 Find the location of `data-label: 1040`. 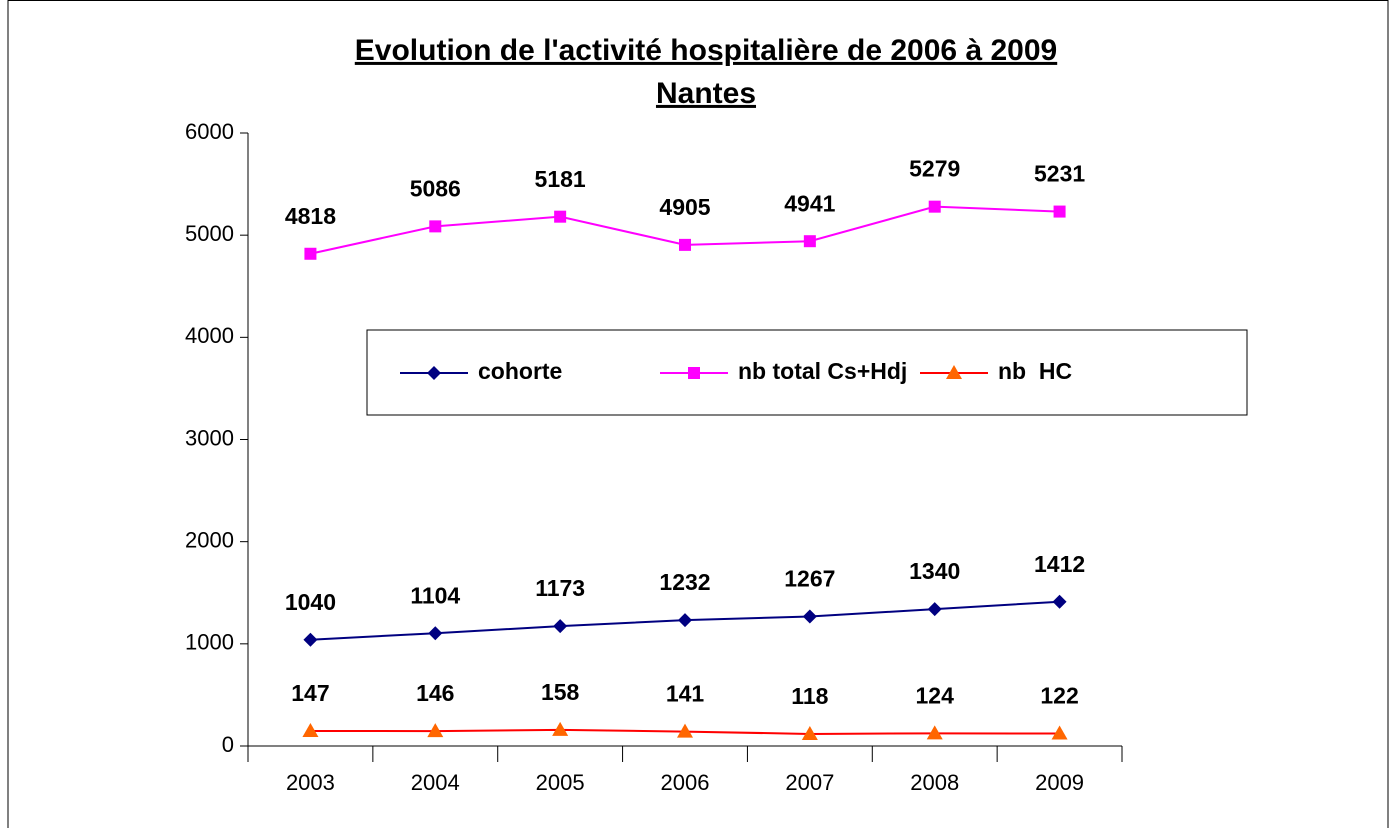

data-label: 1040 is located at coordinates (310, 602).